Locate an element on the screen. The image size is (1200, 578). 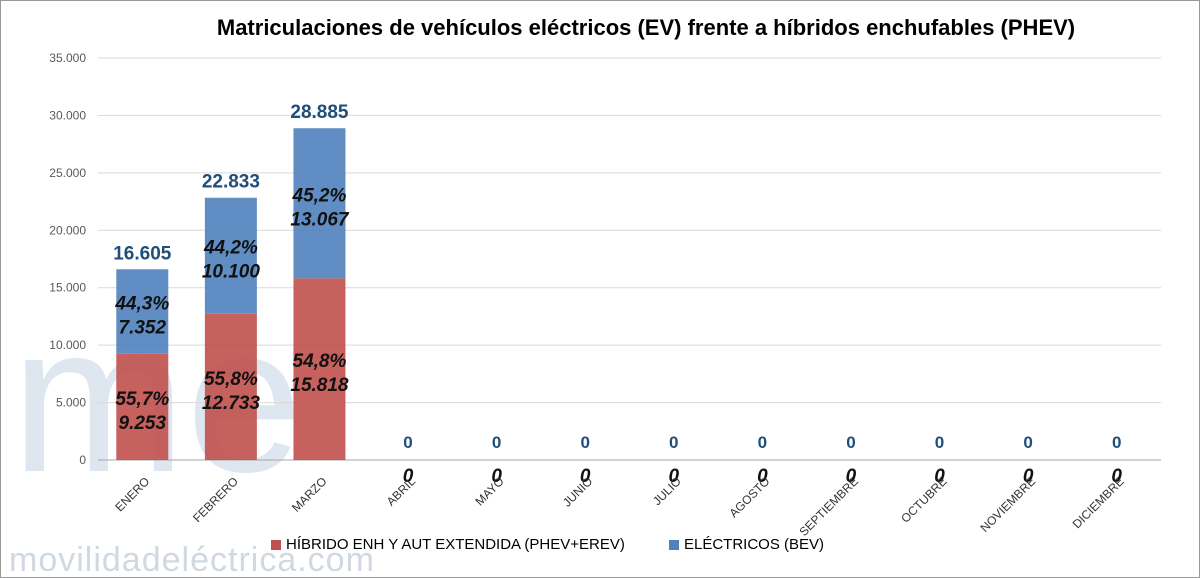
x-tick-label: ABRIL is located at coordinates (401, 491).